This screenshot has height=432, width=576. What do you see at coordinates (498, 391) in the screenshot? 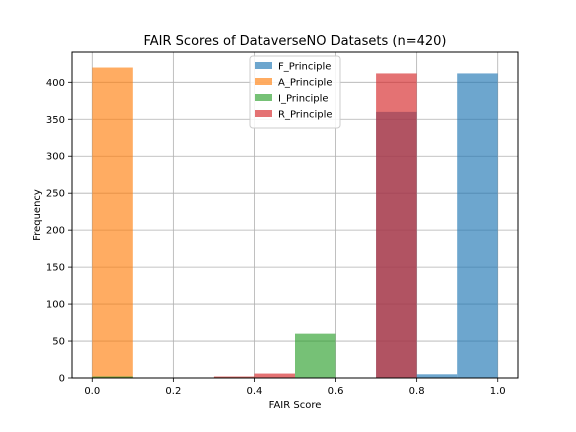
I see `x-tick-label: 1.0` at bounding box center [498, 391].